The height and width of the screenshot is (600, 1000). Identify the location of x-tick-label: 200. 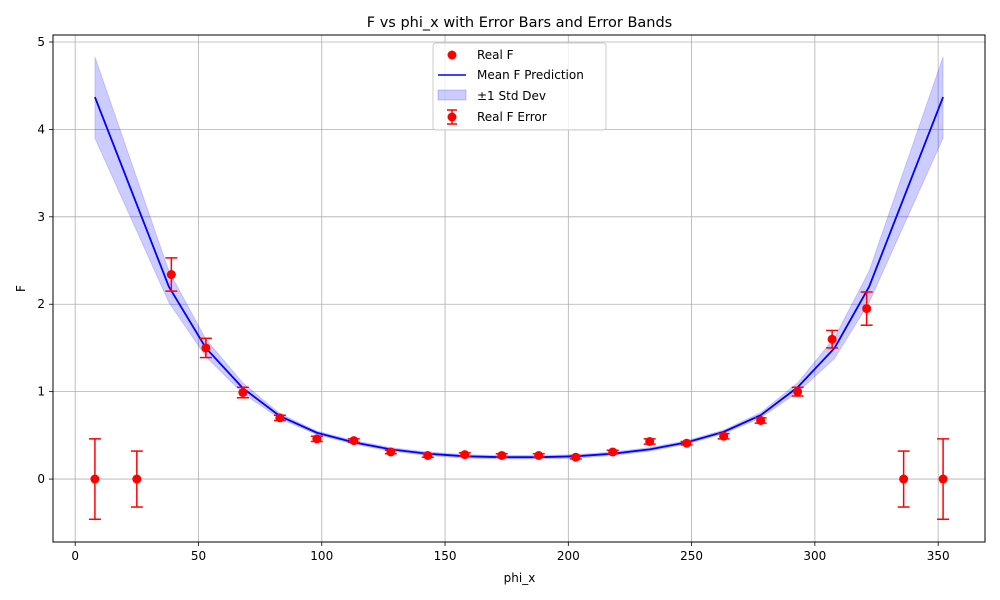
(568, 556).